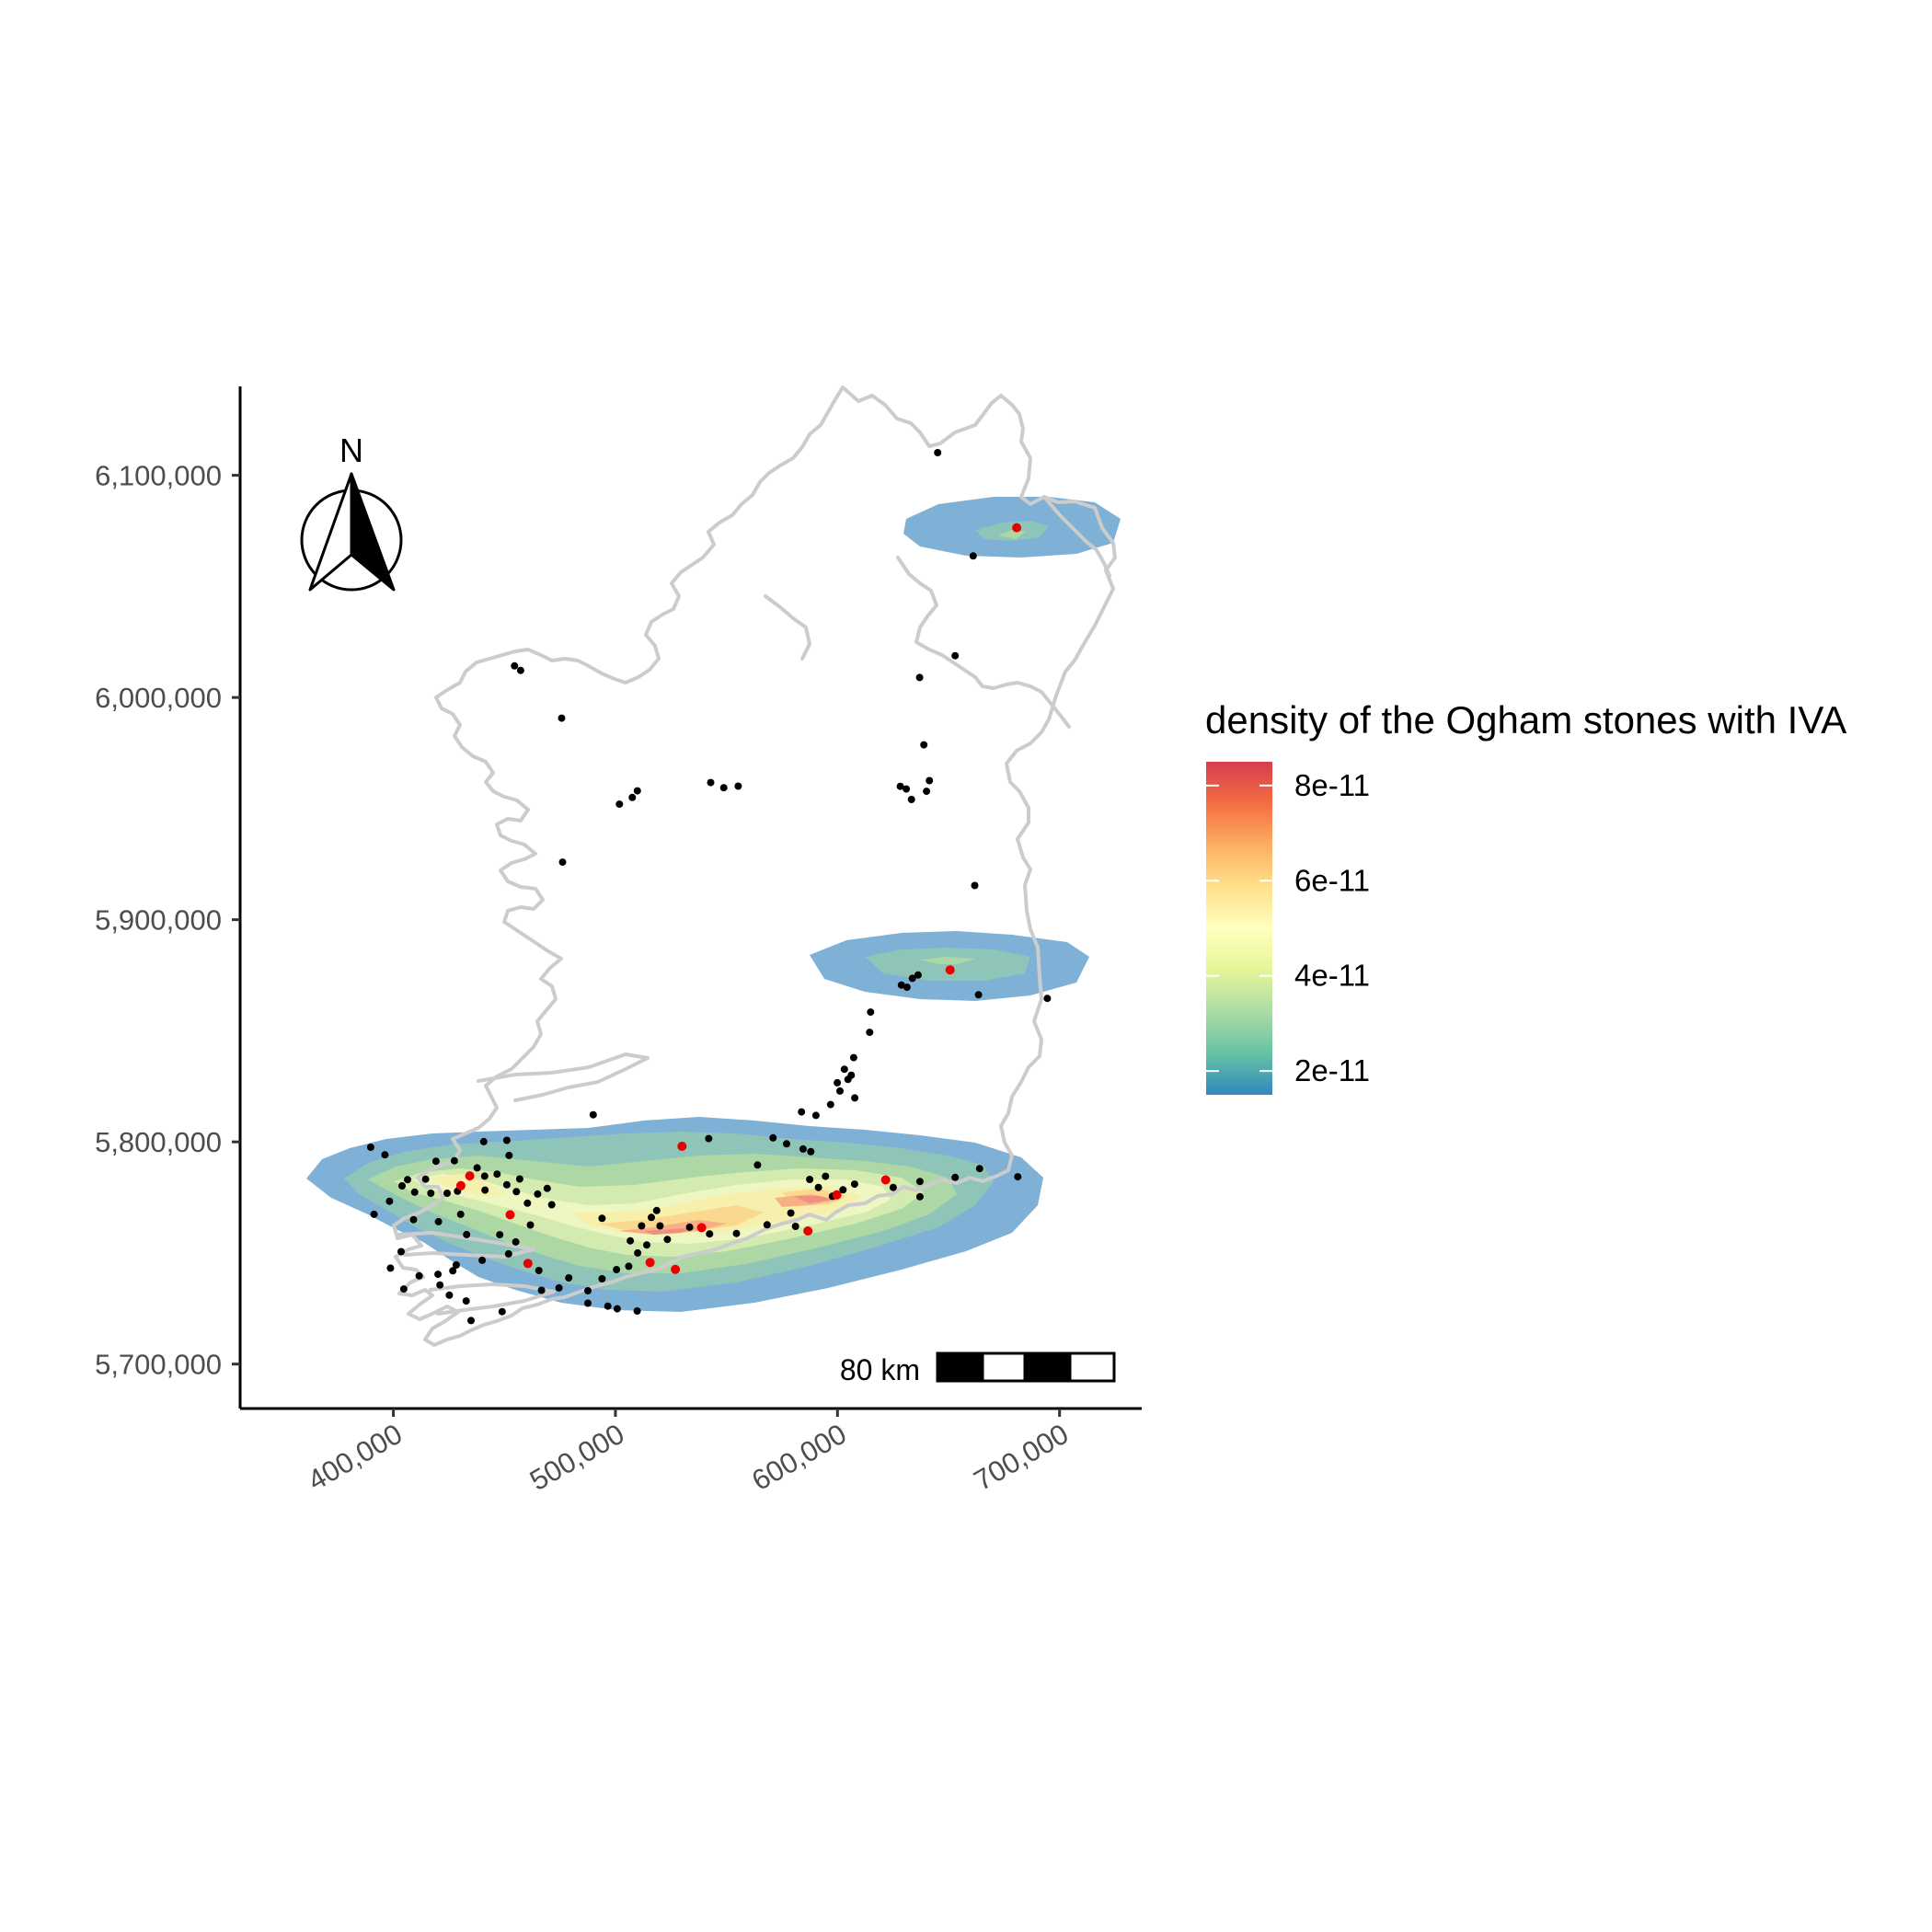 The width and height of the screenshot is (1932, 1932). I want to click on antrim-coast, so click(1076, 536).